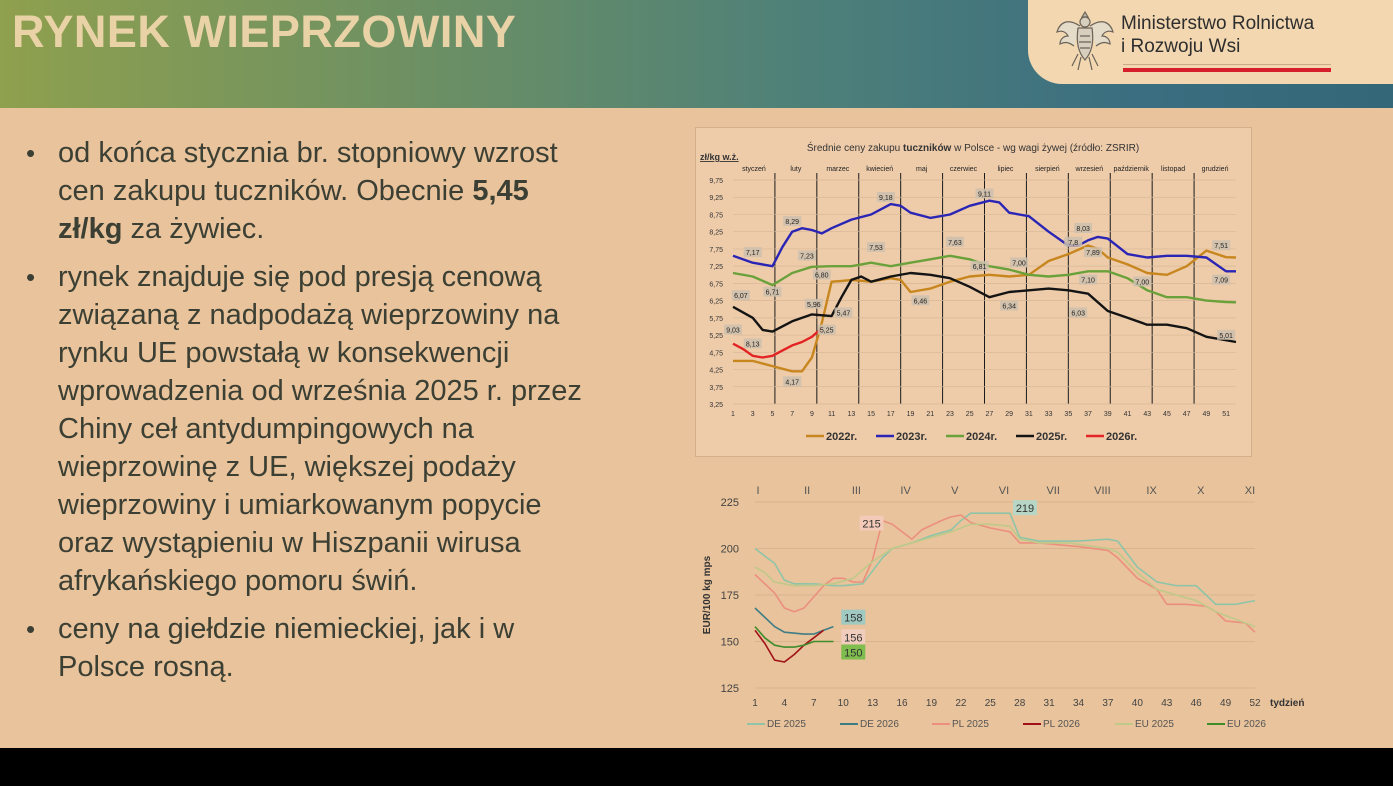 Image resolution: width=1393 pixels, height=786 pixels. What do you see at coordinates (716, 198) in the screenshot?
I see `y-tick-label: 9,25` at bounding box center [716, 198].